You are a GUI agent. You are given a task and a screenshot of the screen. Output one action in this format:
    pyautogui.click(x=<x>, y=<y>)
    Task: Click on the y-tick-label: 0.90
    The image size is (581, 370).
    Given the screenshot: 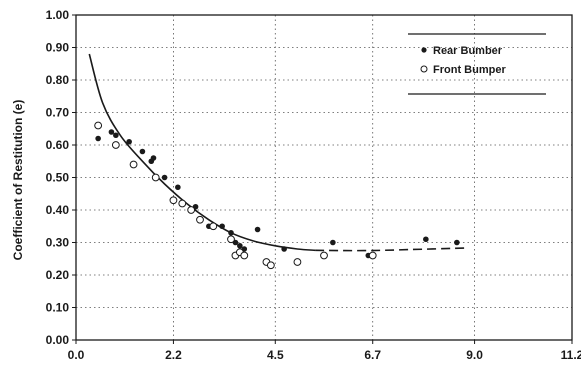 What is the action you would take?
    pyautogui.click(x=58, y=48)
    